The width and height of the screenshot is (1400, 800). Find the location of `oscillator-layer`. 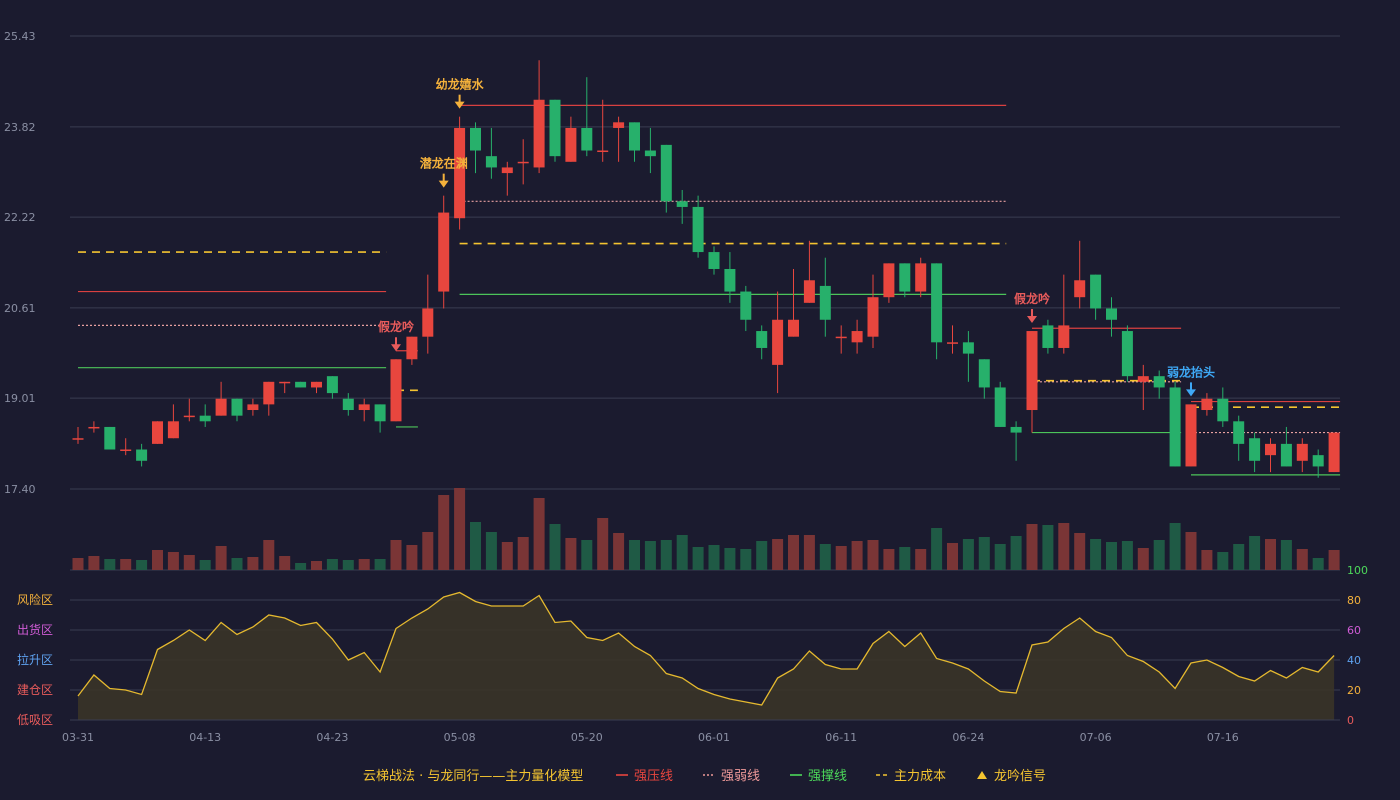

oscillator-layer is located at coordinates (705, 656).